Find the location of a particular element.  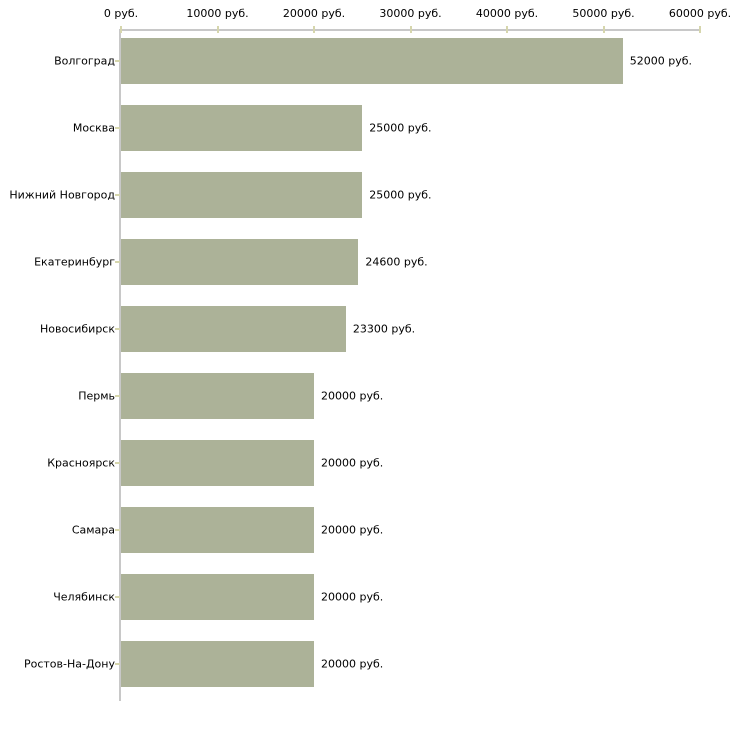

category-label: Новосибирск is located at coordinates (77, 329).